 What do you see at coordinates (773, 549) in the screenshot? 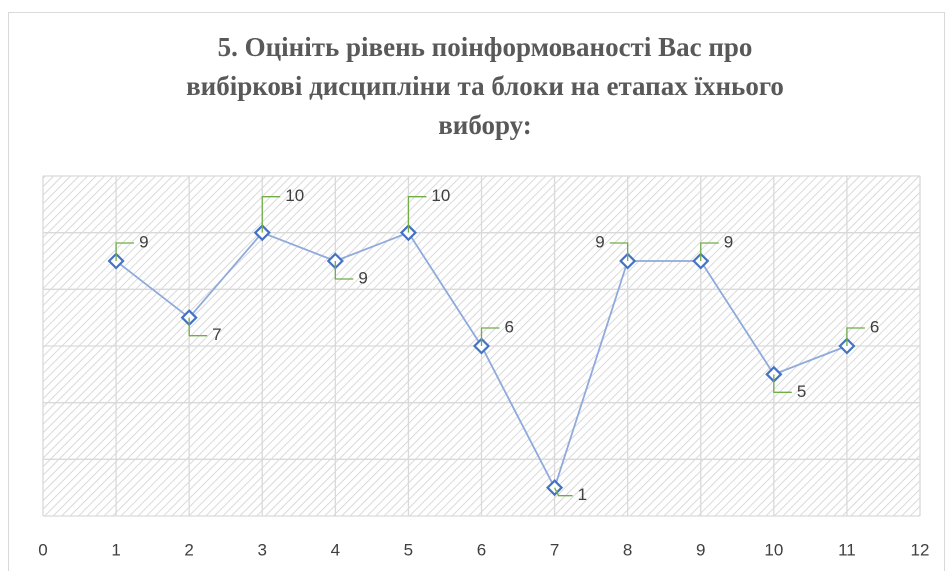
I see `x-tick-label: 10` at bounding box center [773, 549].